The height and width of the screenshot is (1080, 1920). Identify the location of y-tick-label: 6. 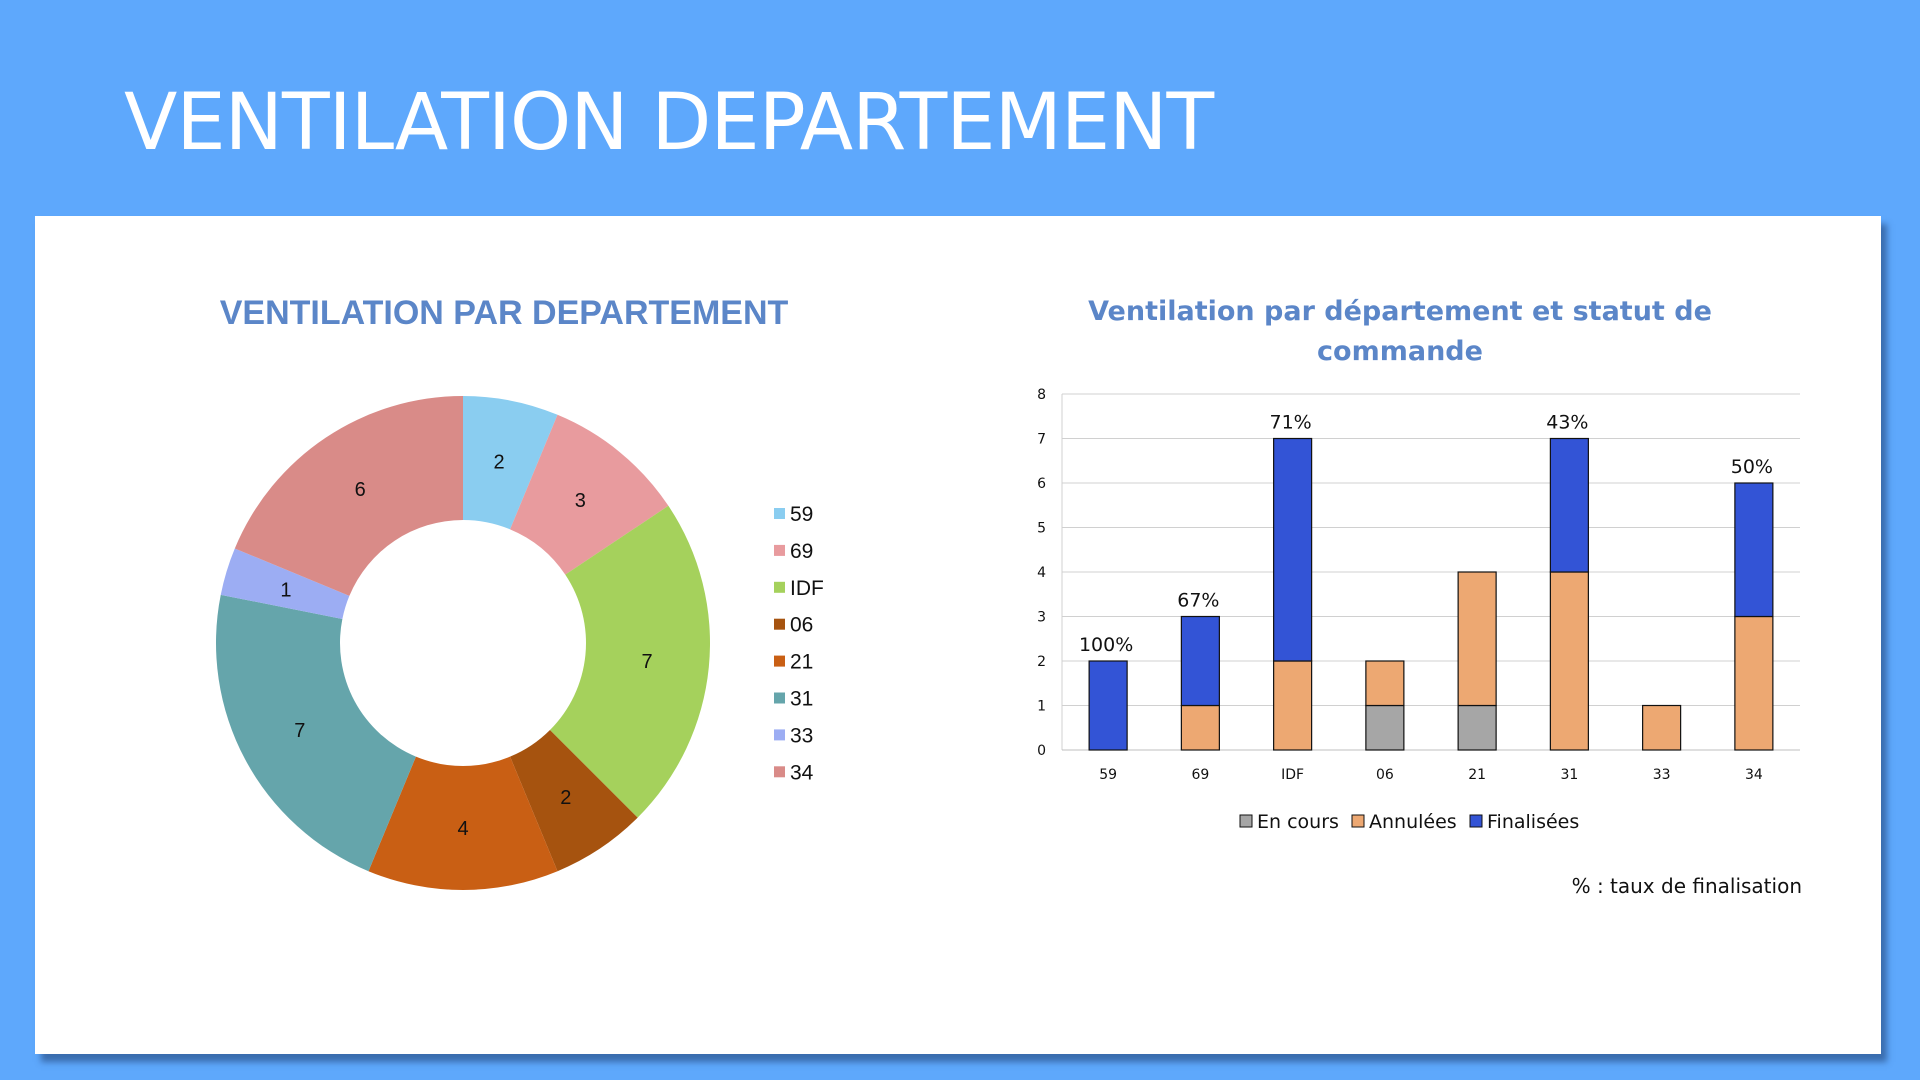
(1041, 484).